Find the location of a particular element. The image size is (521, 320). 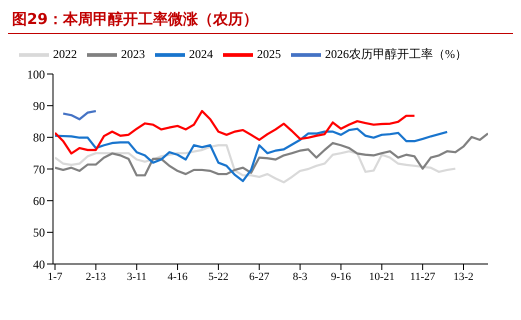

y-tick-label: 40 is located at coordinates (39, 264).